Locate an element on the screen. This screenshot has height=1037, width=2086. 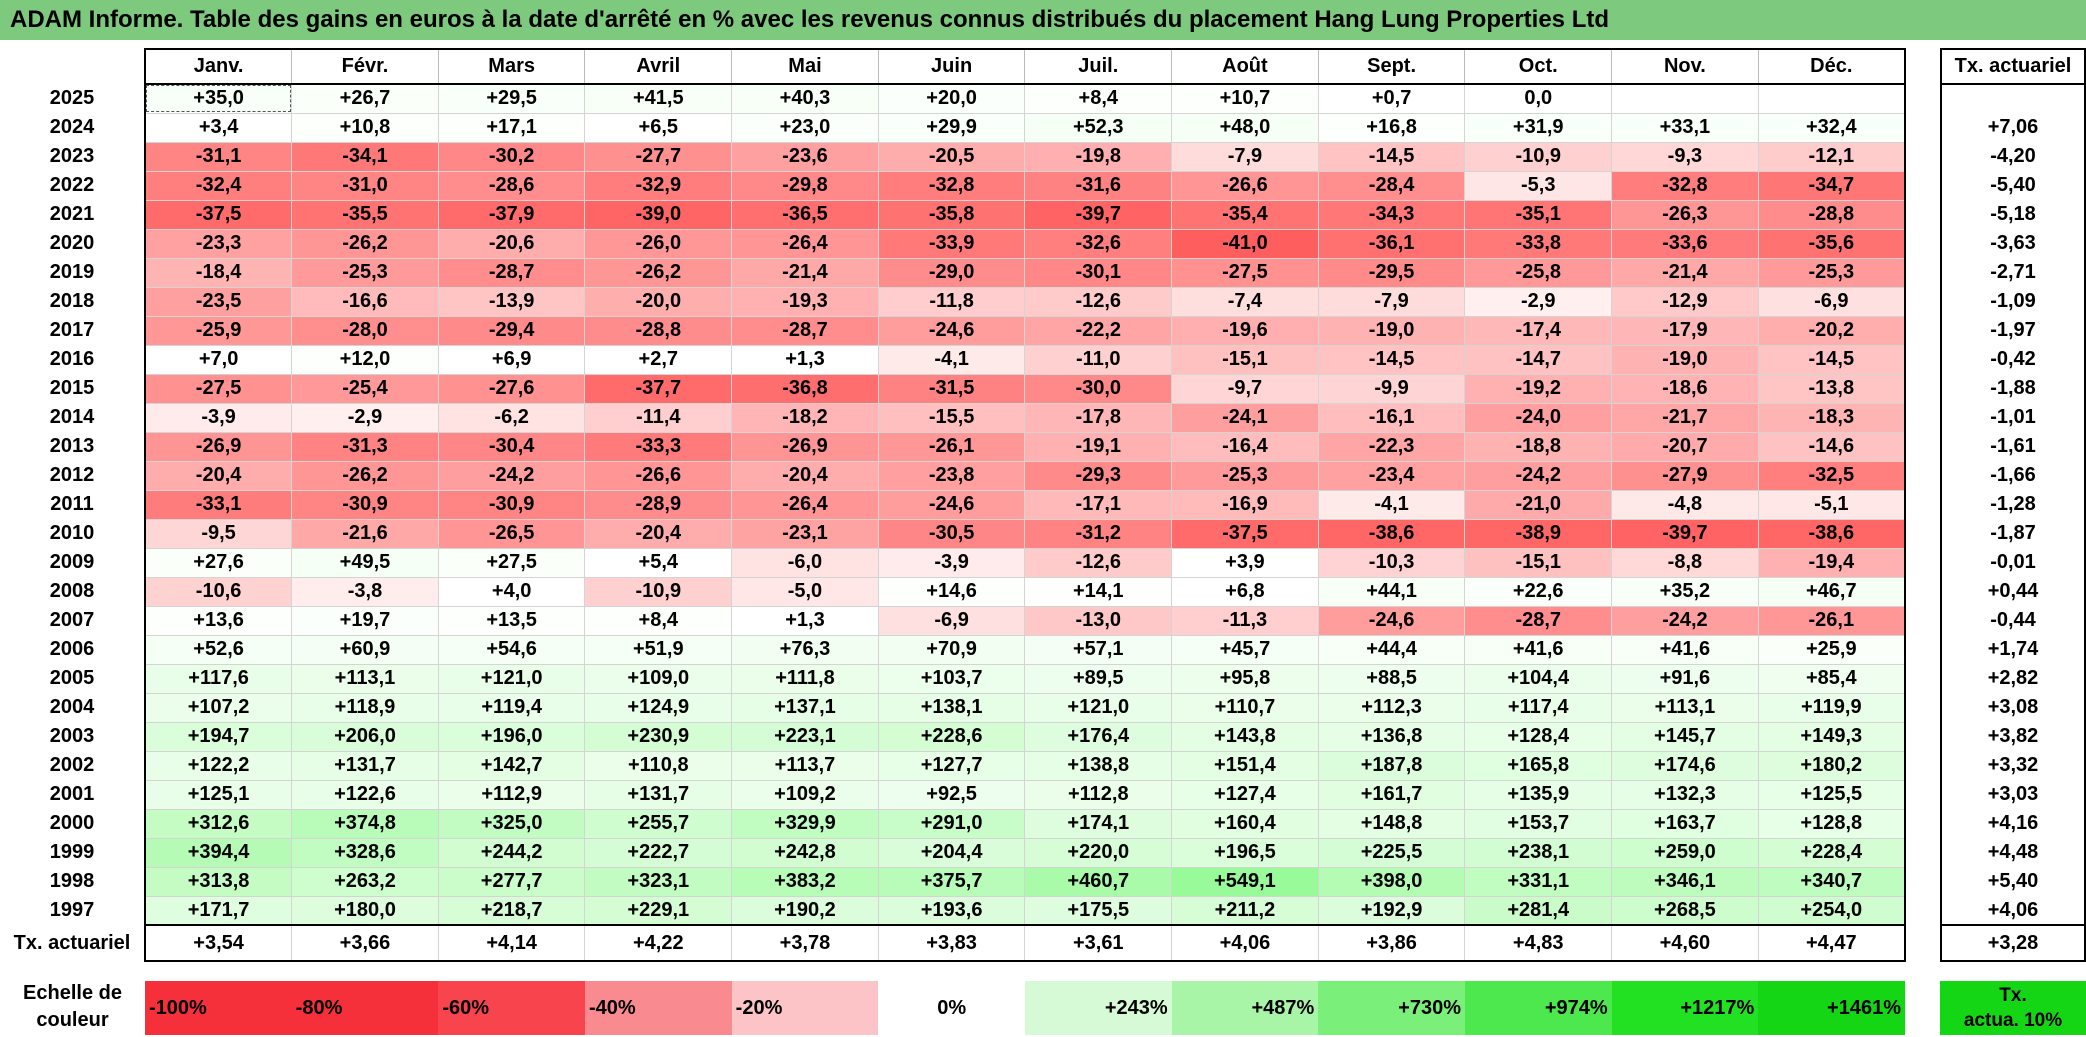
gain-cell: -12,6 is located at coordinates (1098, 563).